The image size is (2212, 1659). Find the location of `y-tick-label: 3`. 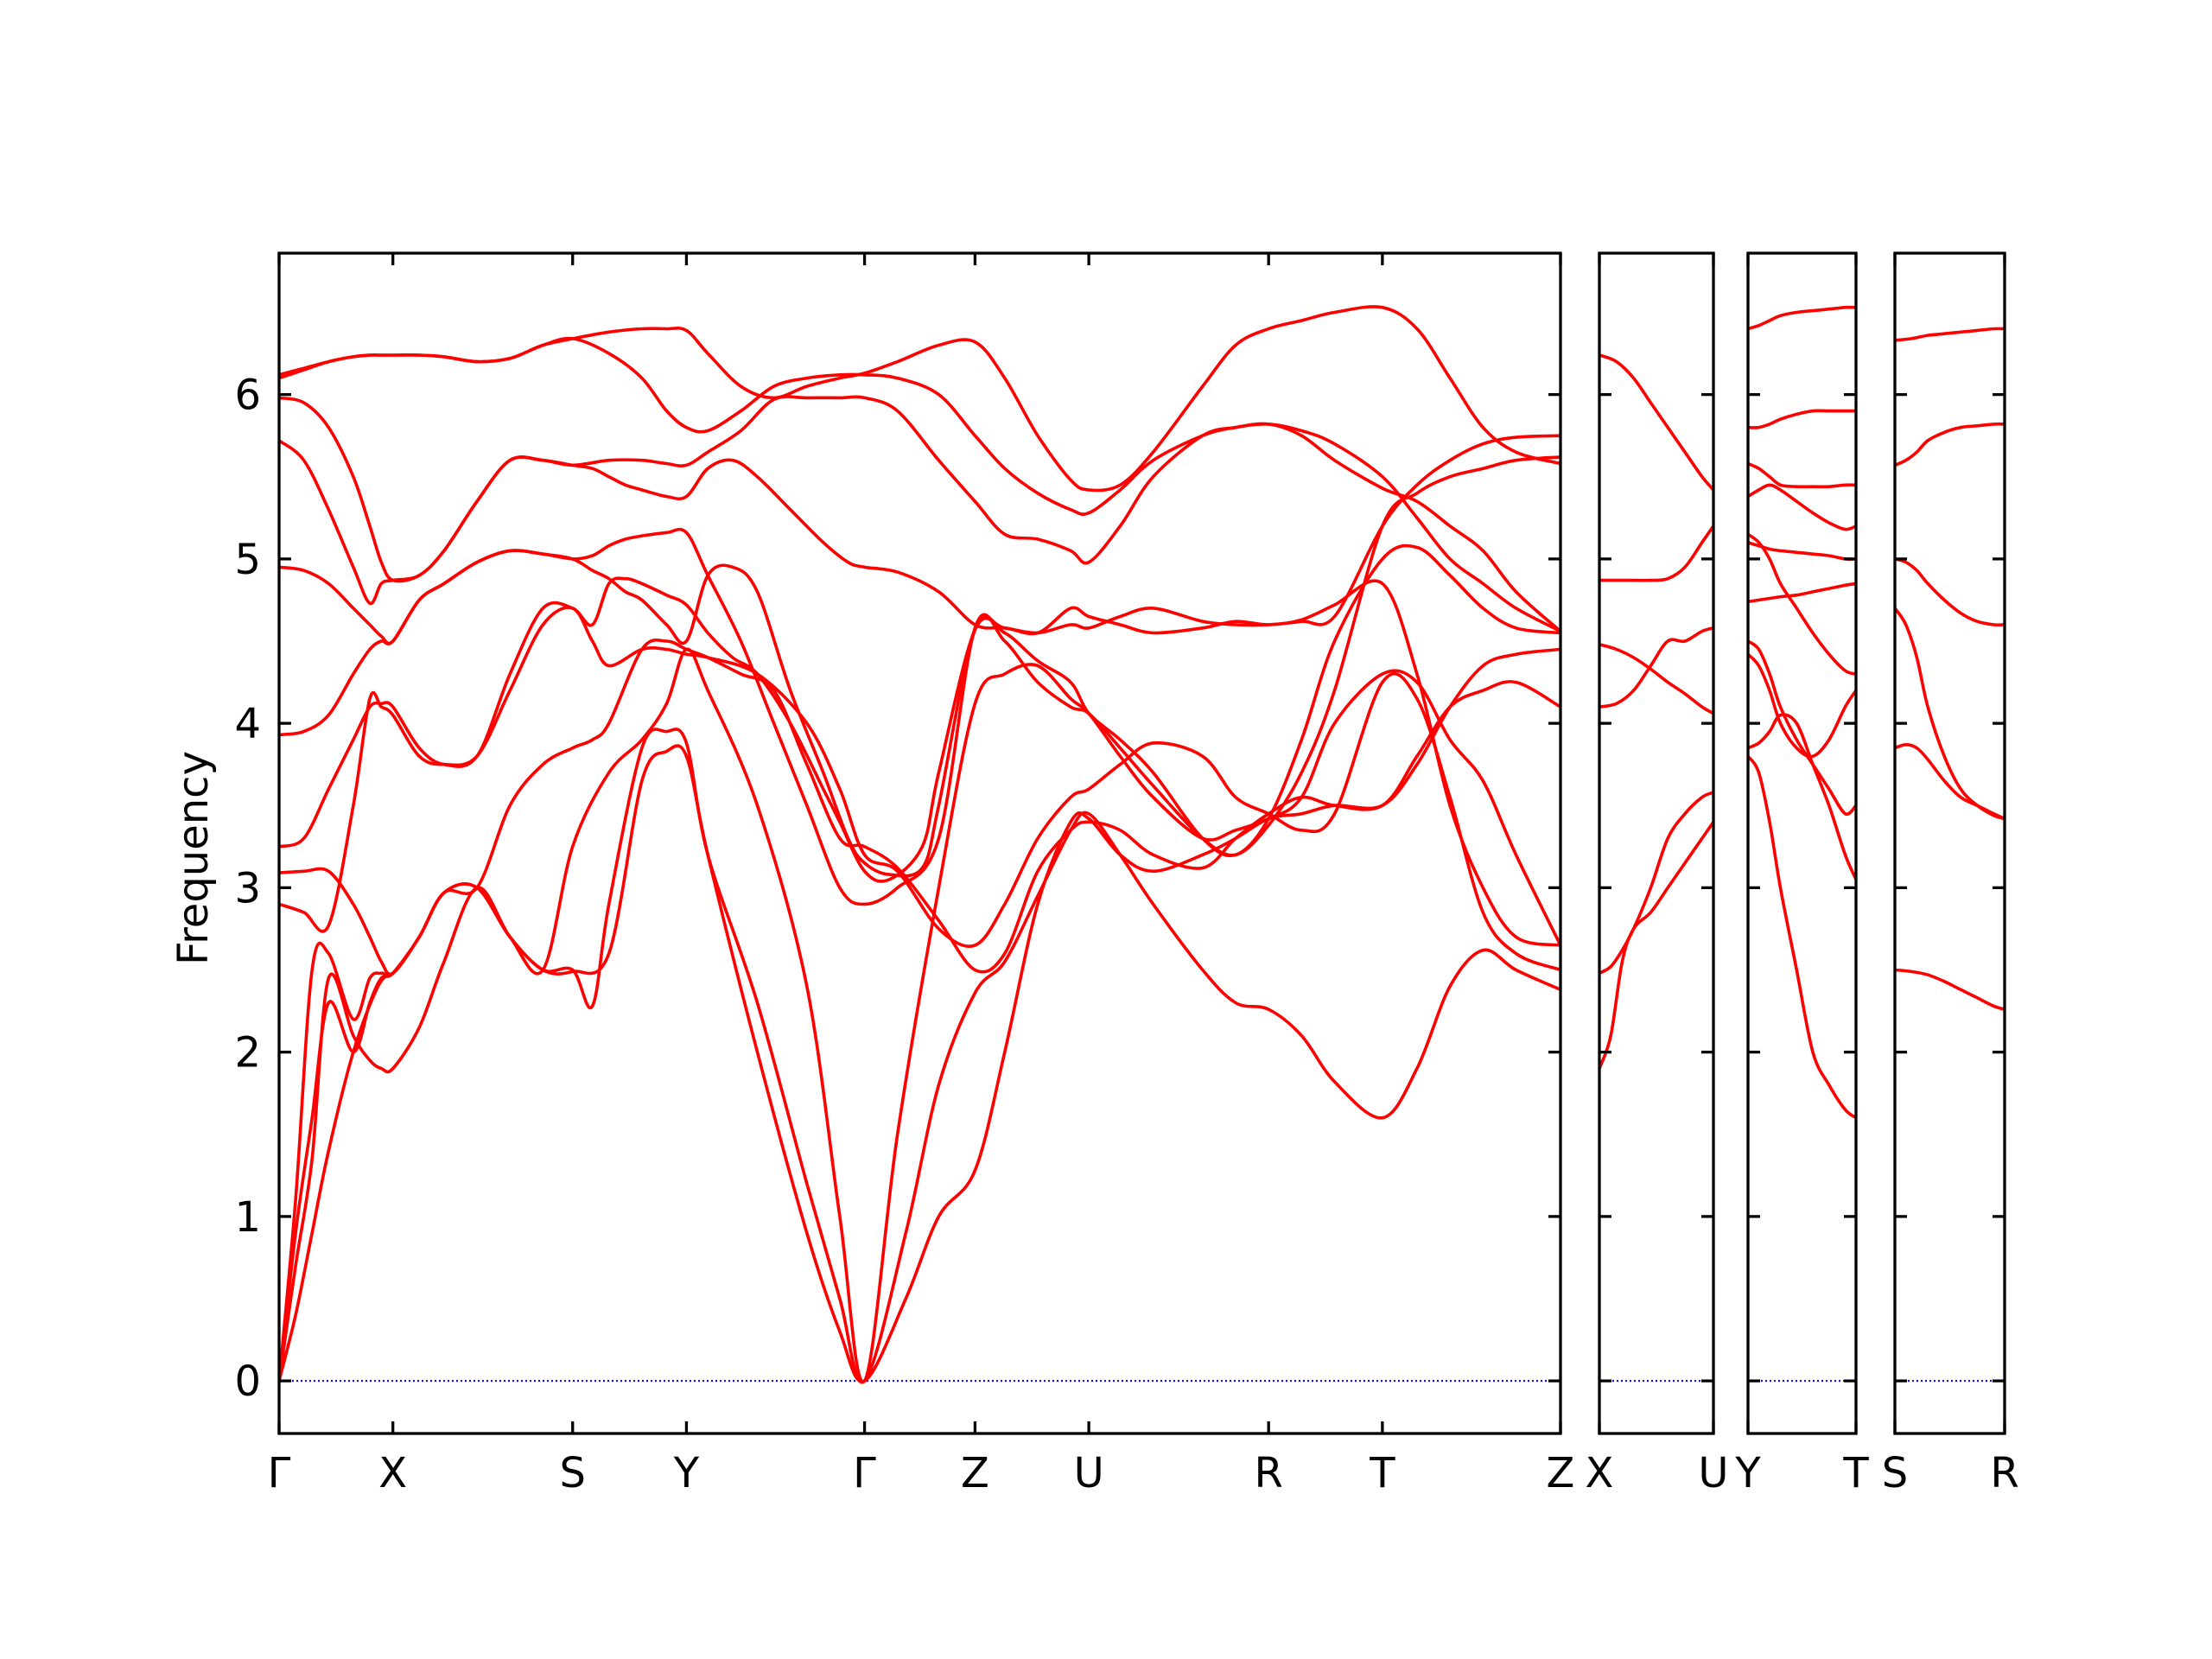

y-tick-label: 3 is located at coordinates (247, 888).